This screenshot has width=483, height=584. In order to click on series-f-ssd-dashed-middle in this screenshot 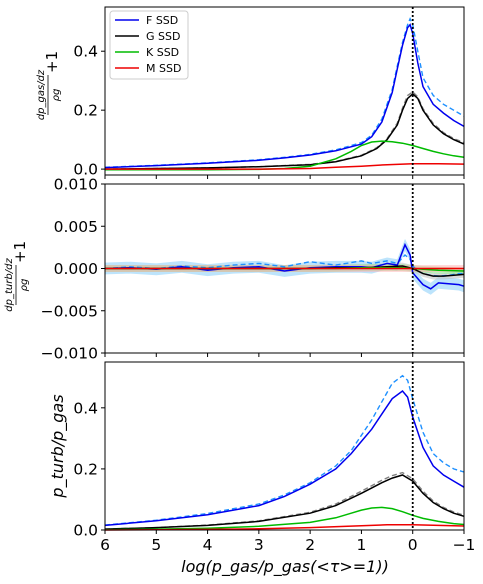, I will do `click(284, 265)`.